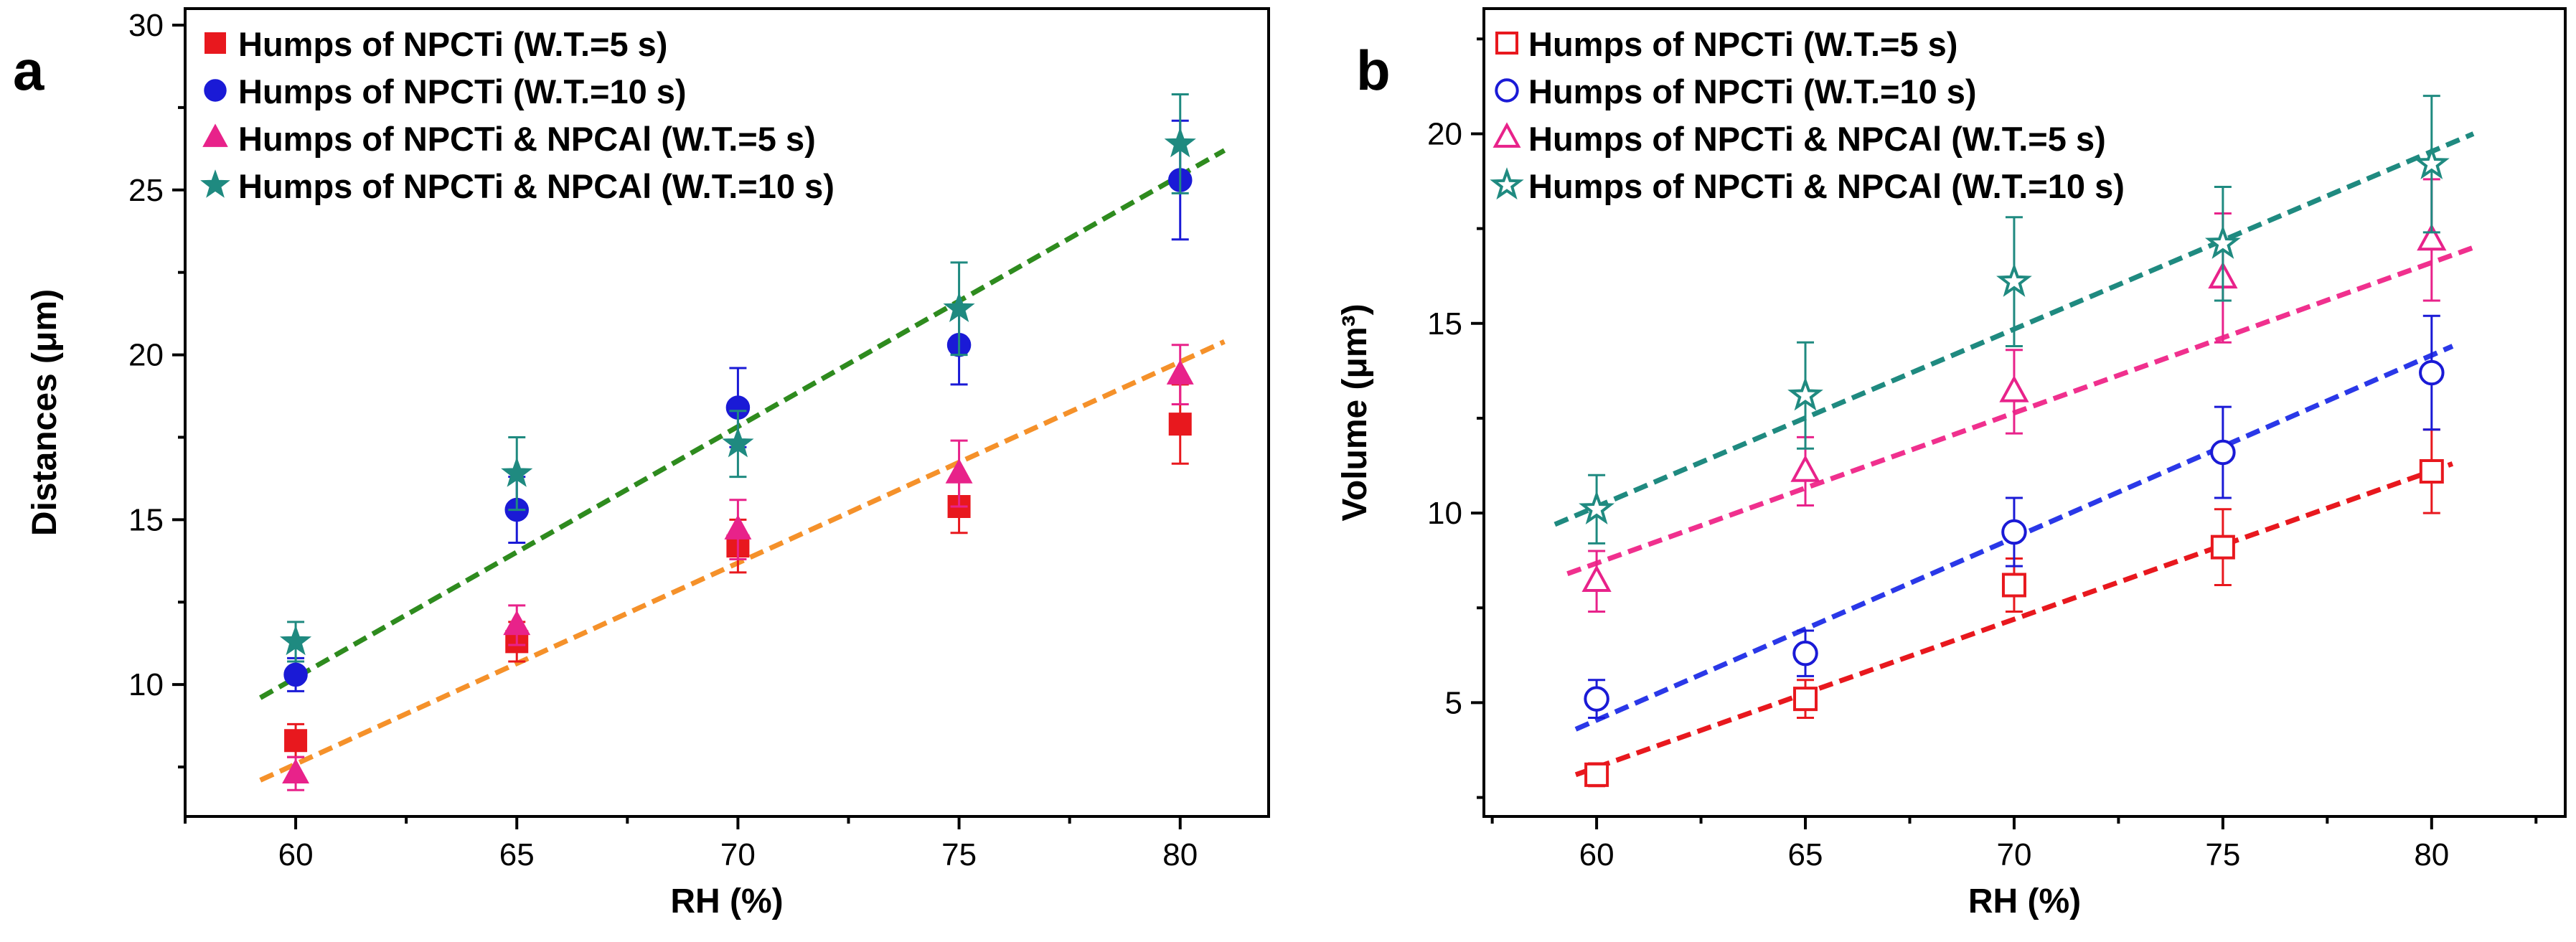 Image resolution: width=2576 pixels, height=942 pixels. Describe the element at coordinates (146, 190) in the screenshot. I see `y-tick-label: 25` at that location.